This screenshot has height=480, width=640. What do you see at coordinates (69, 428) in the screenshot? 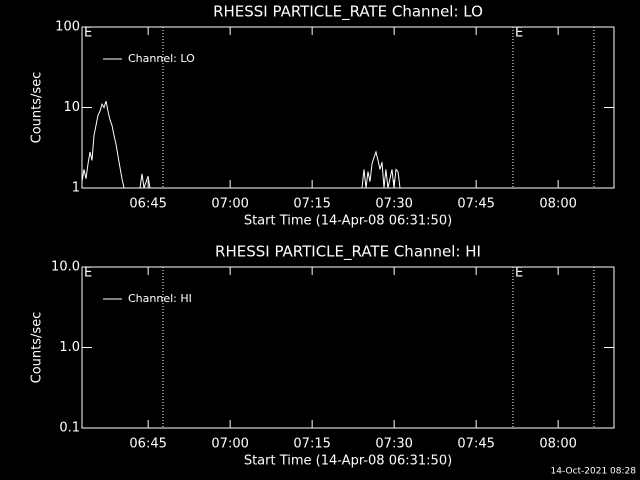
I see `y-tick-label: 0.1` at bounding box center [69, 428].